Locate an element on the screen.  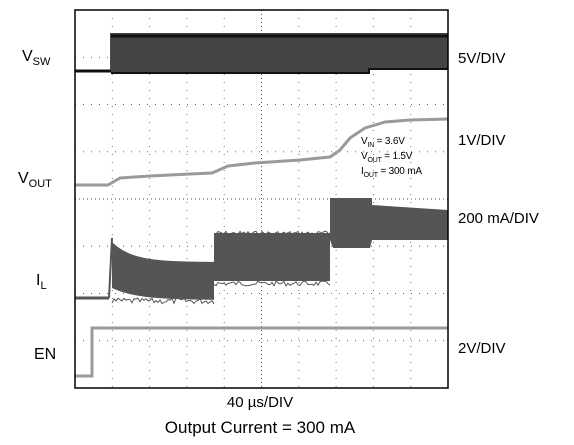
condition-vin-value: = 3.6V is located at coordinates (389, 141).